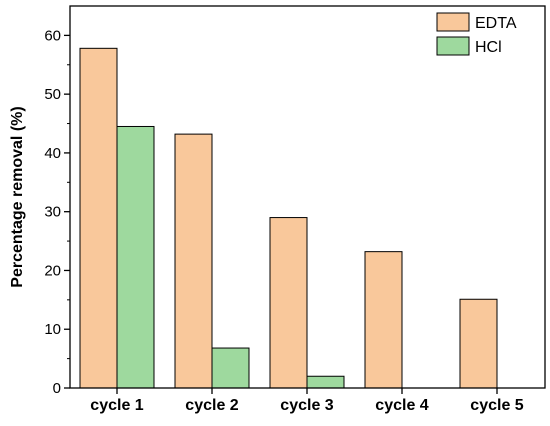 The height and width of the screenshot is (426, 550). Describe the element at coordinates (57, 388) in the screenshot. I see `y-tick-label: 0` at that location.